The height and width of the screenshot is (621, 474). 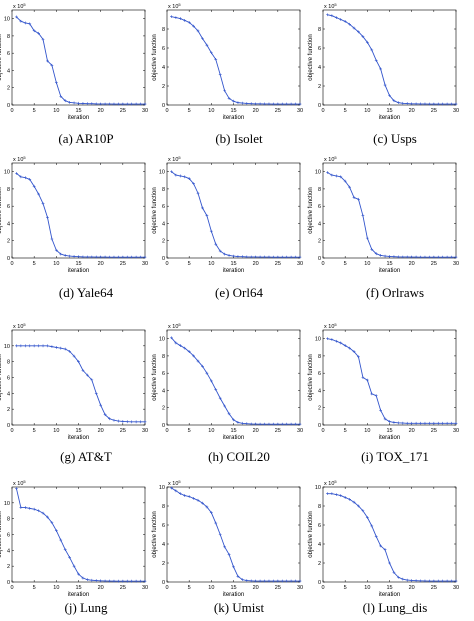 I want to click on x-tick-label: 10, so click(x=56, y=264).